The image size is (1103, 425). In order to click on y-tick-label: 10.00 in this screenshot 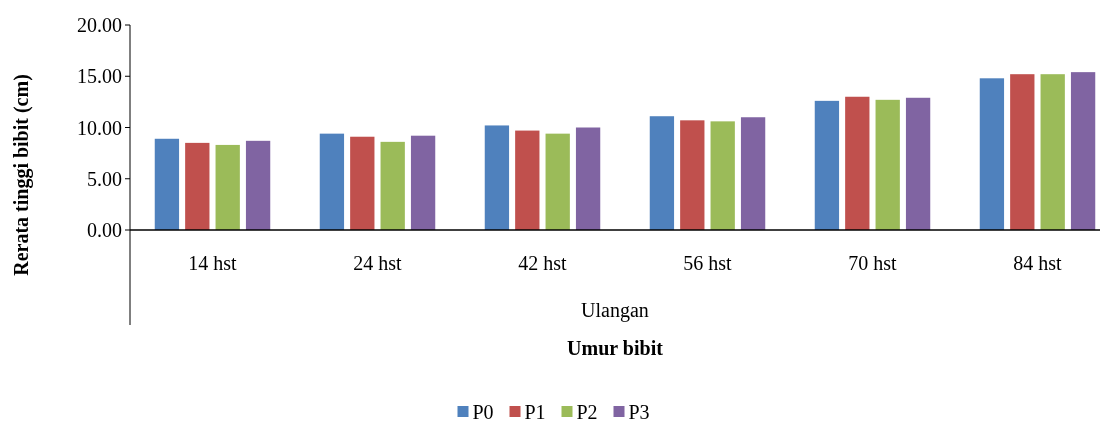, I will do `click(99, 127)`.